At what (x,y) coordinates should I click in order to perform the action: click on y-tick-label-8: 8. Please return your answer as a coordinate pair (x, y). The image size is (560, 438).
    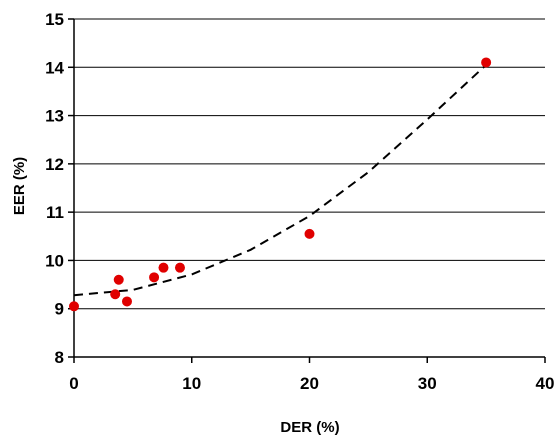
    Looking at the image, I should click on (59, 357).